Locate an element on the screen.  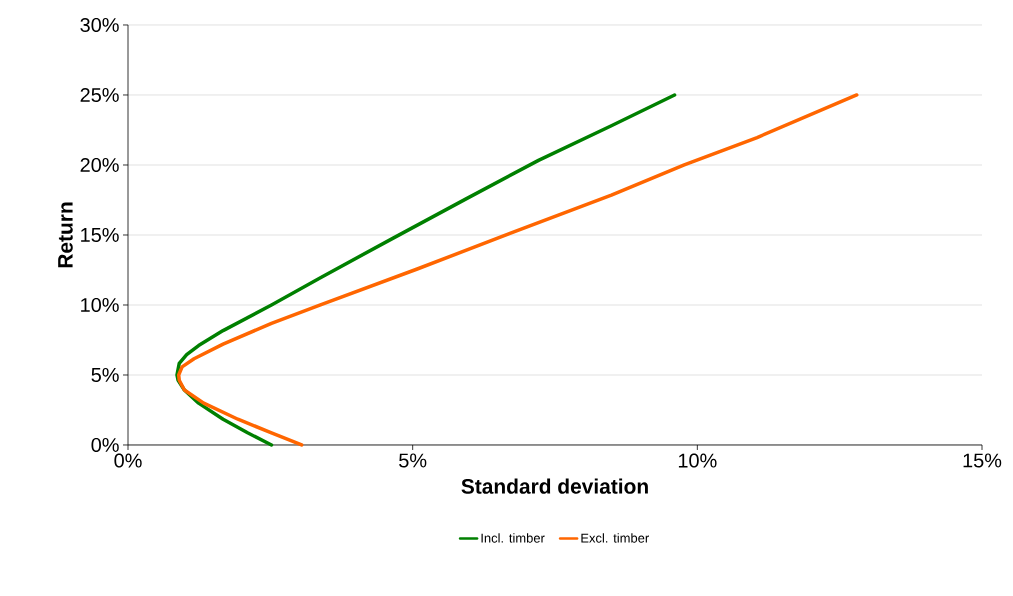
x-tick-label: 15% is located at coordinates (982, 460).